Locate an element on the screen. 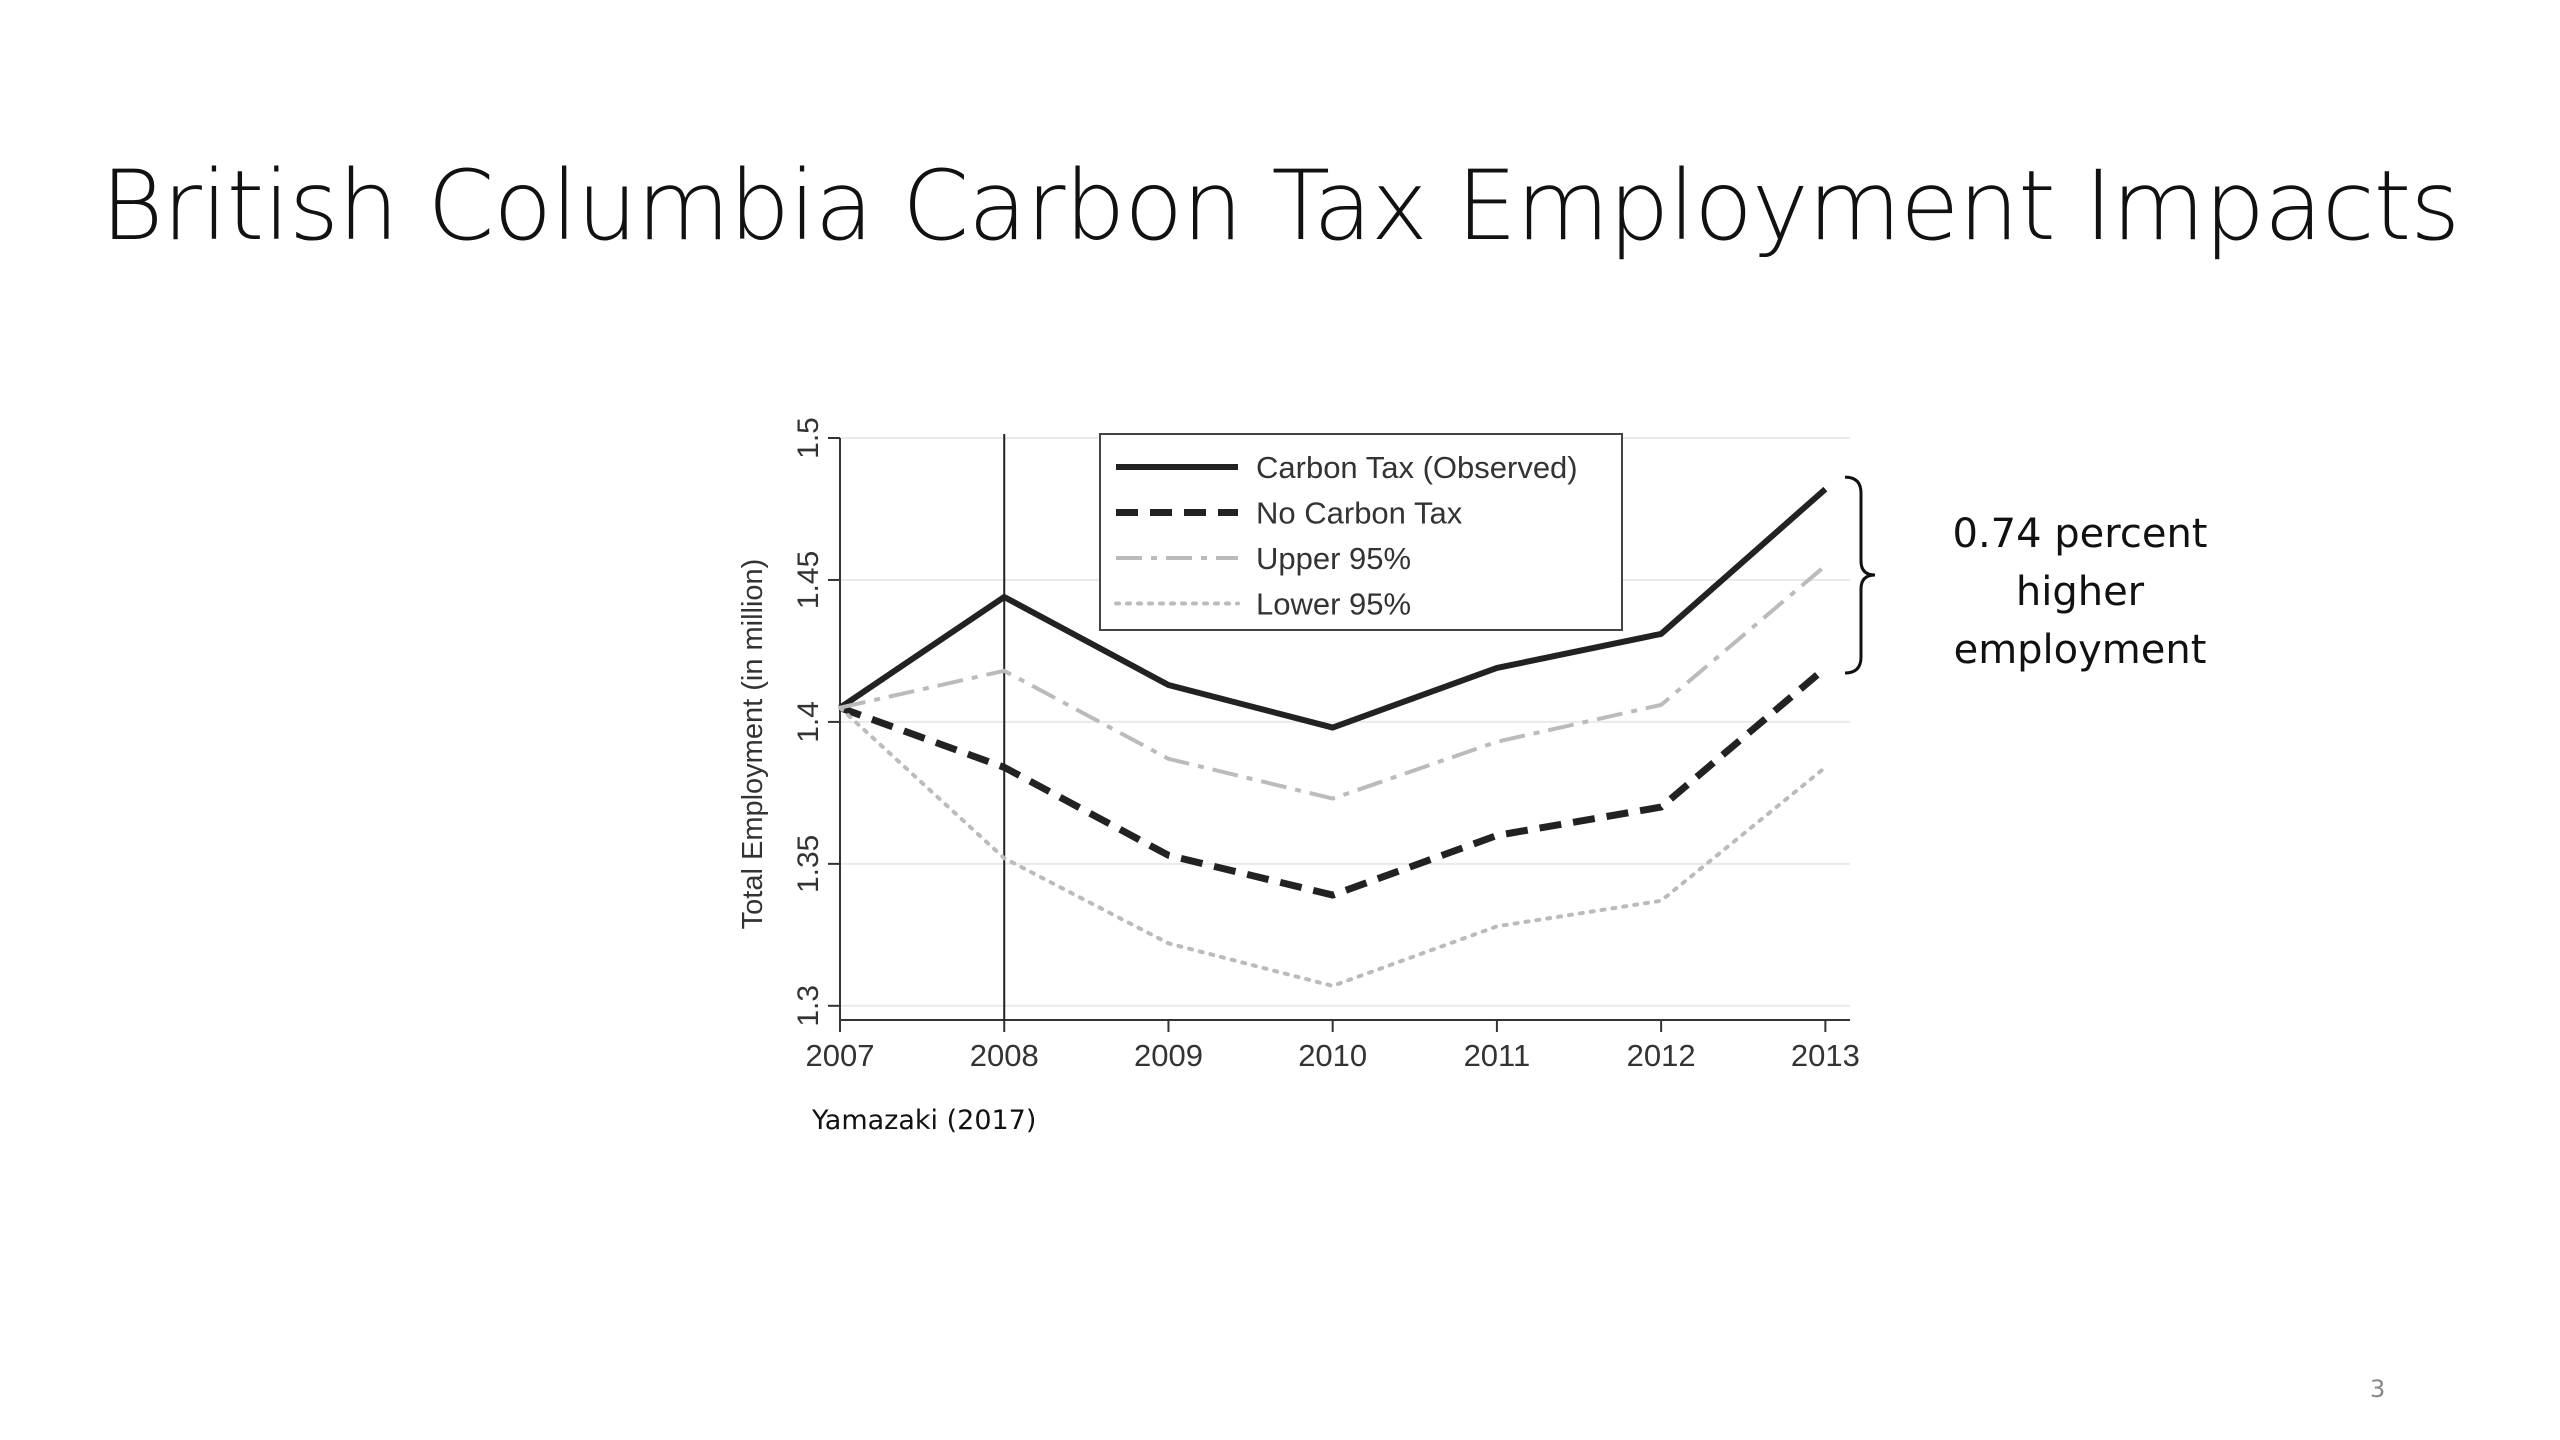  legend-label-2: Upper 95% is located at coordinates (1333, 558).